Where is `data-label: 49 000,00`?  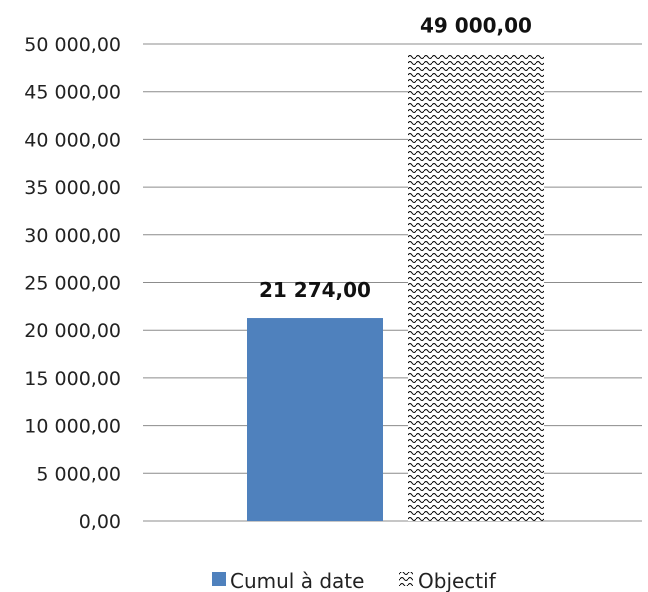
data-label: 49 000,00 is located at coordinates (476, 26).